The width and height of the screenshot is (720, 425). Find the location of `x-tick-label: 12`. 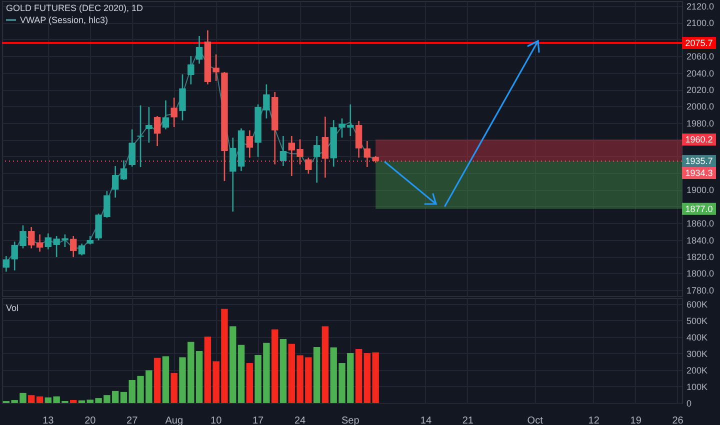

x-tick-label: 12 is located at coordinates (594, 420).